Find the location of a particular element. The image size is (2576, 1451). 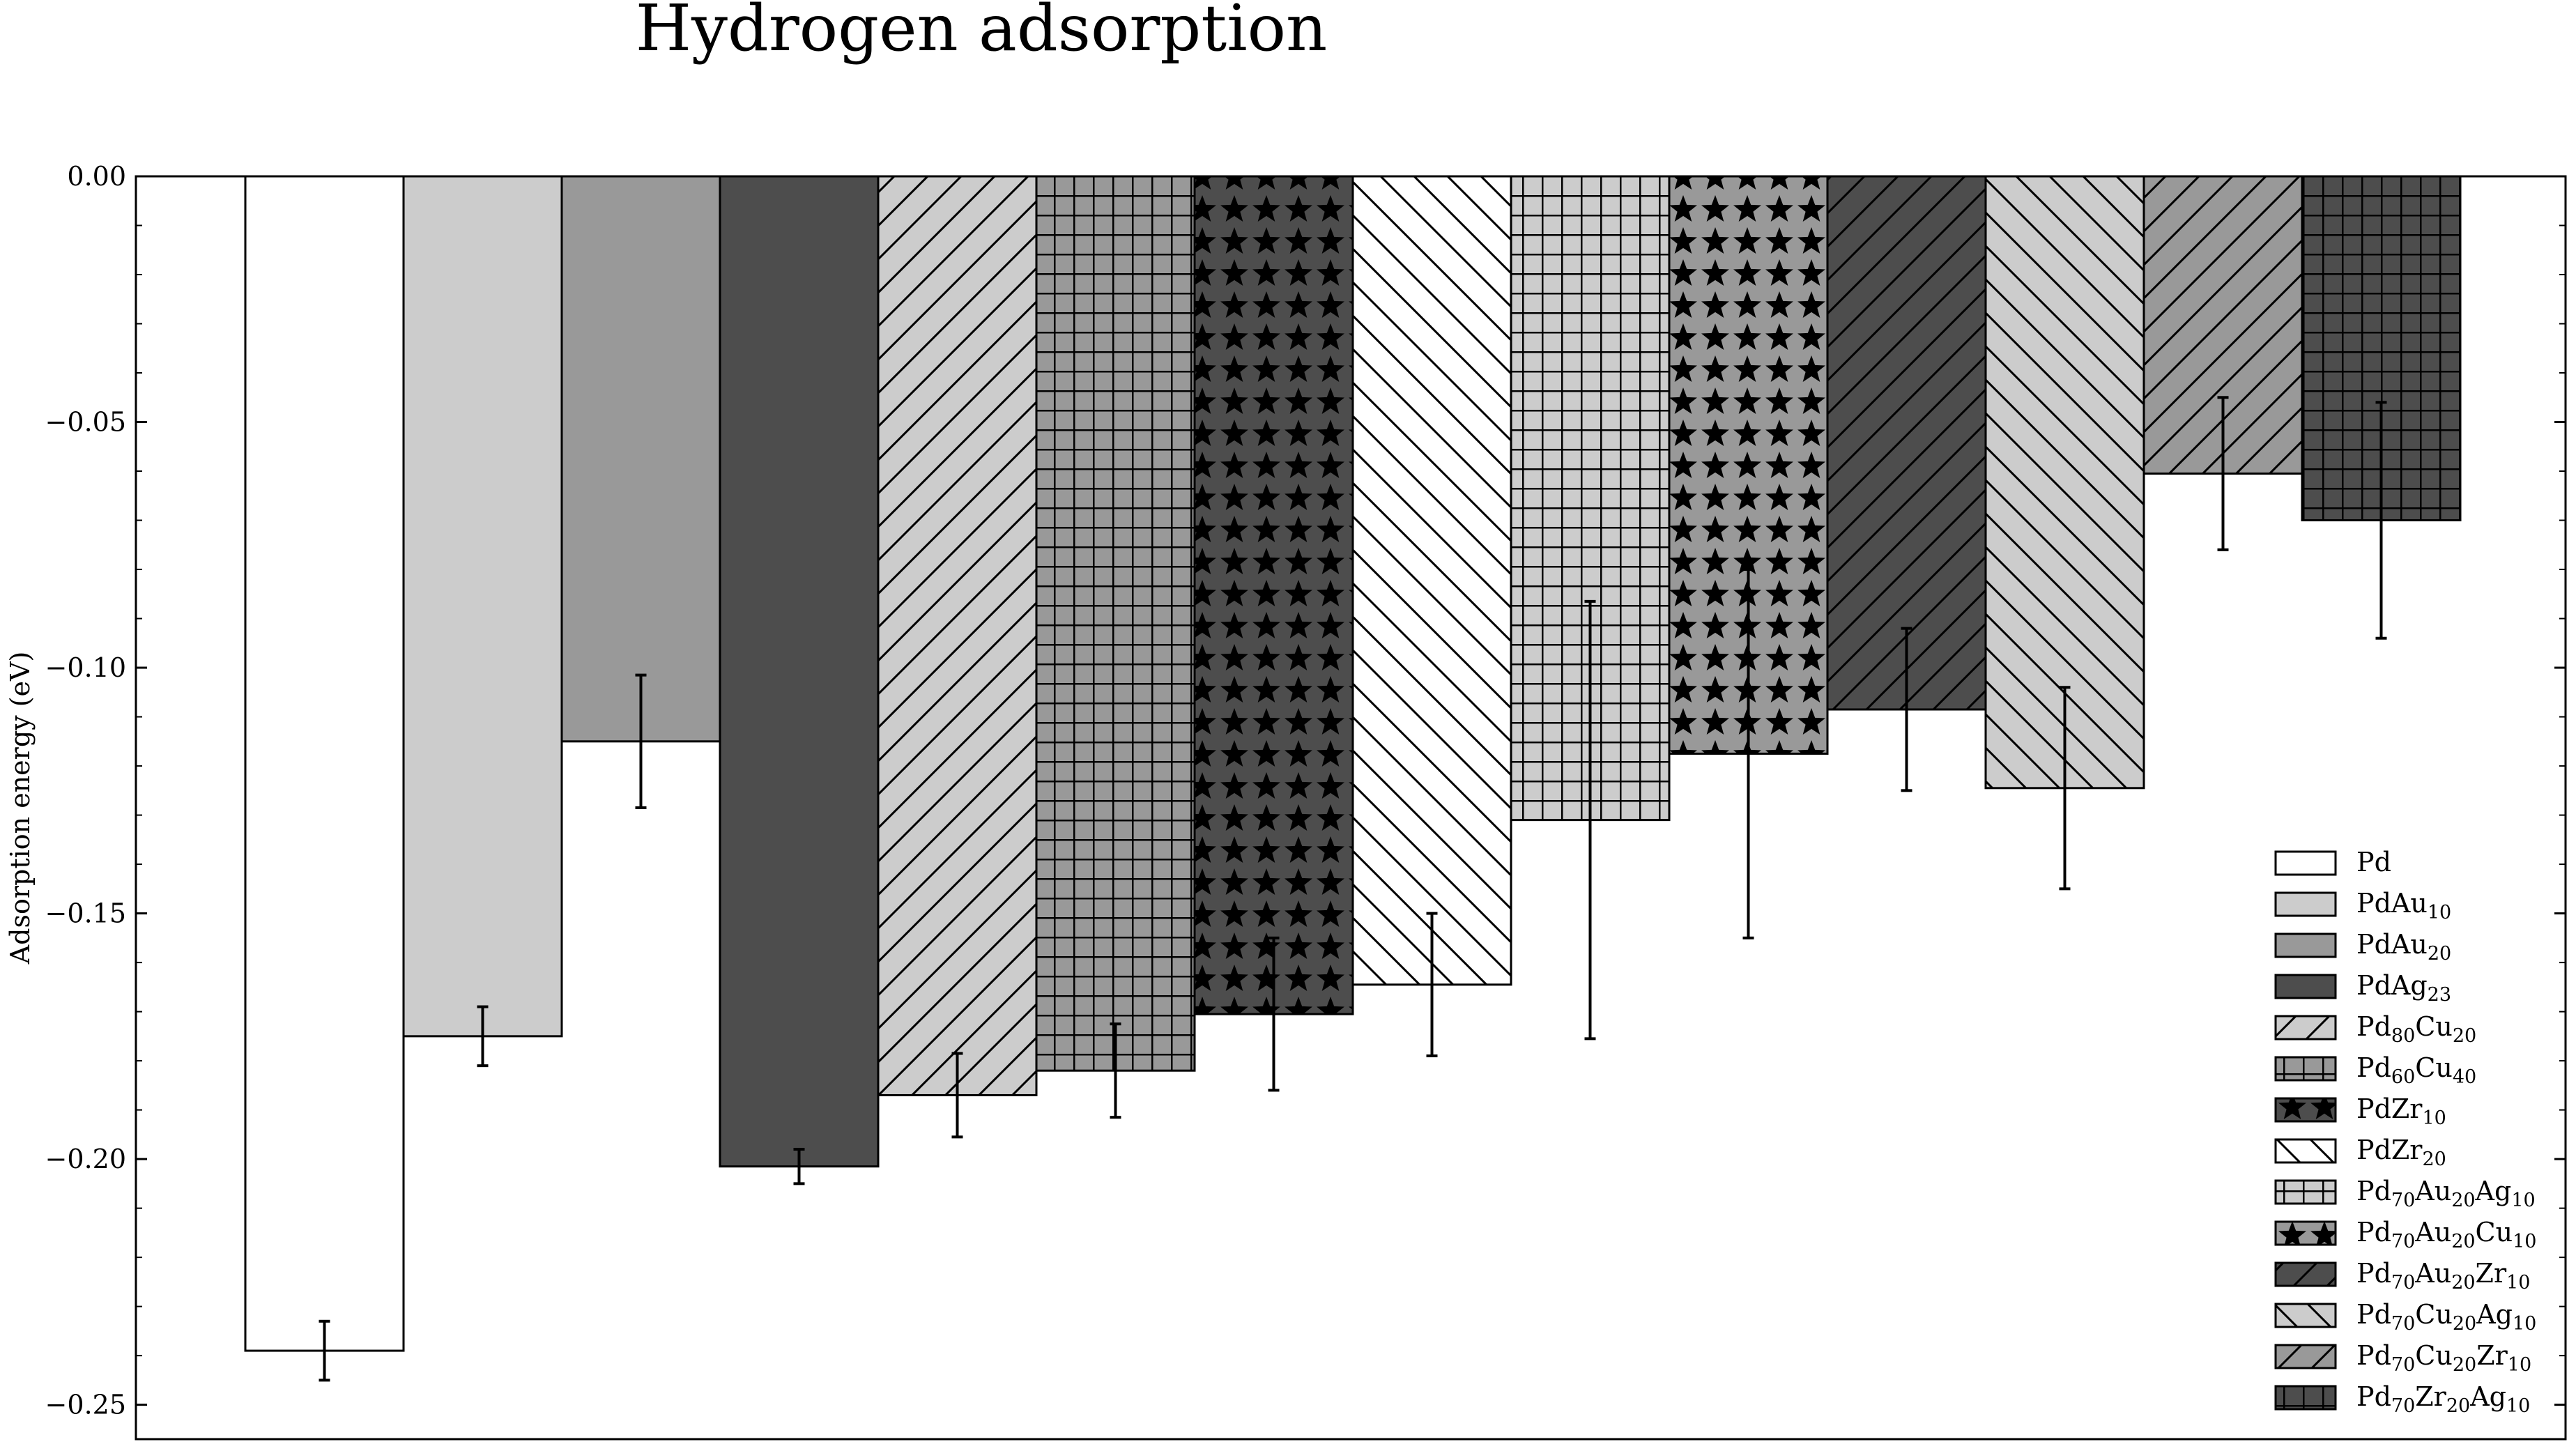

y-tick-label: −0.10 is located at coordinates (85, 668).